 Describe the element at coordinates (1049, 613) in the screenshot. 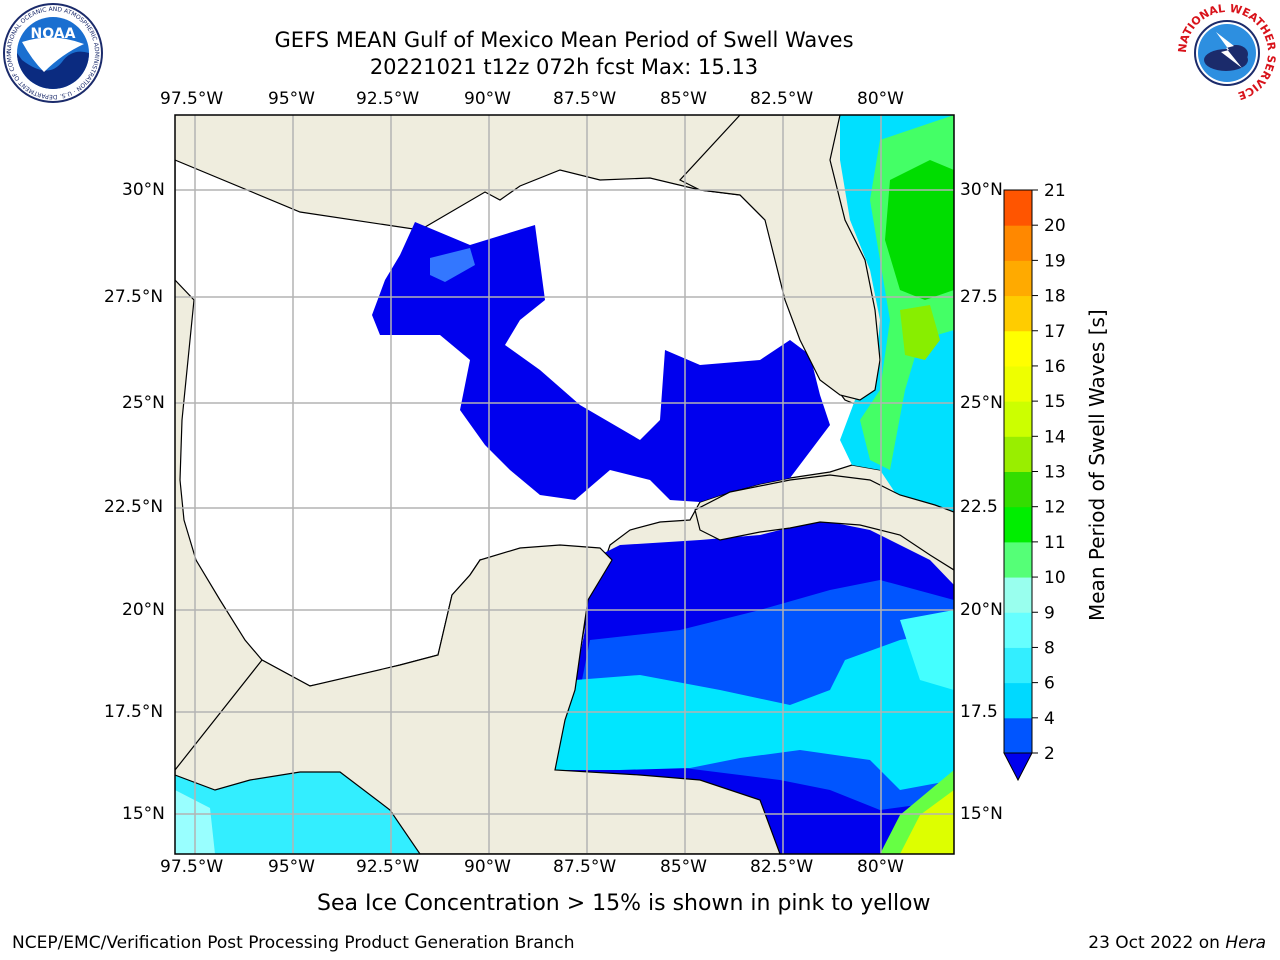

I see `colorbar-tick-label: 9` at that location.